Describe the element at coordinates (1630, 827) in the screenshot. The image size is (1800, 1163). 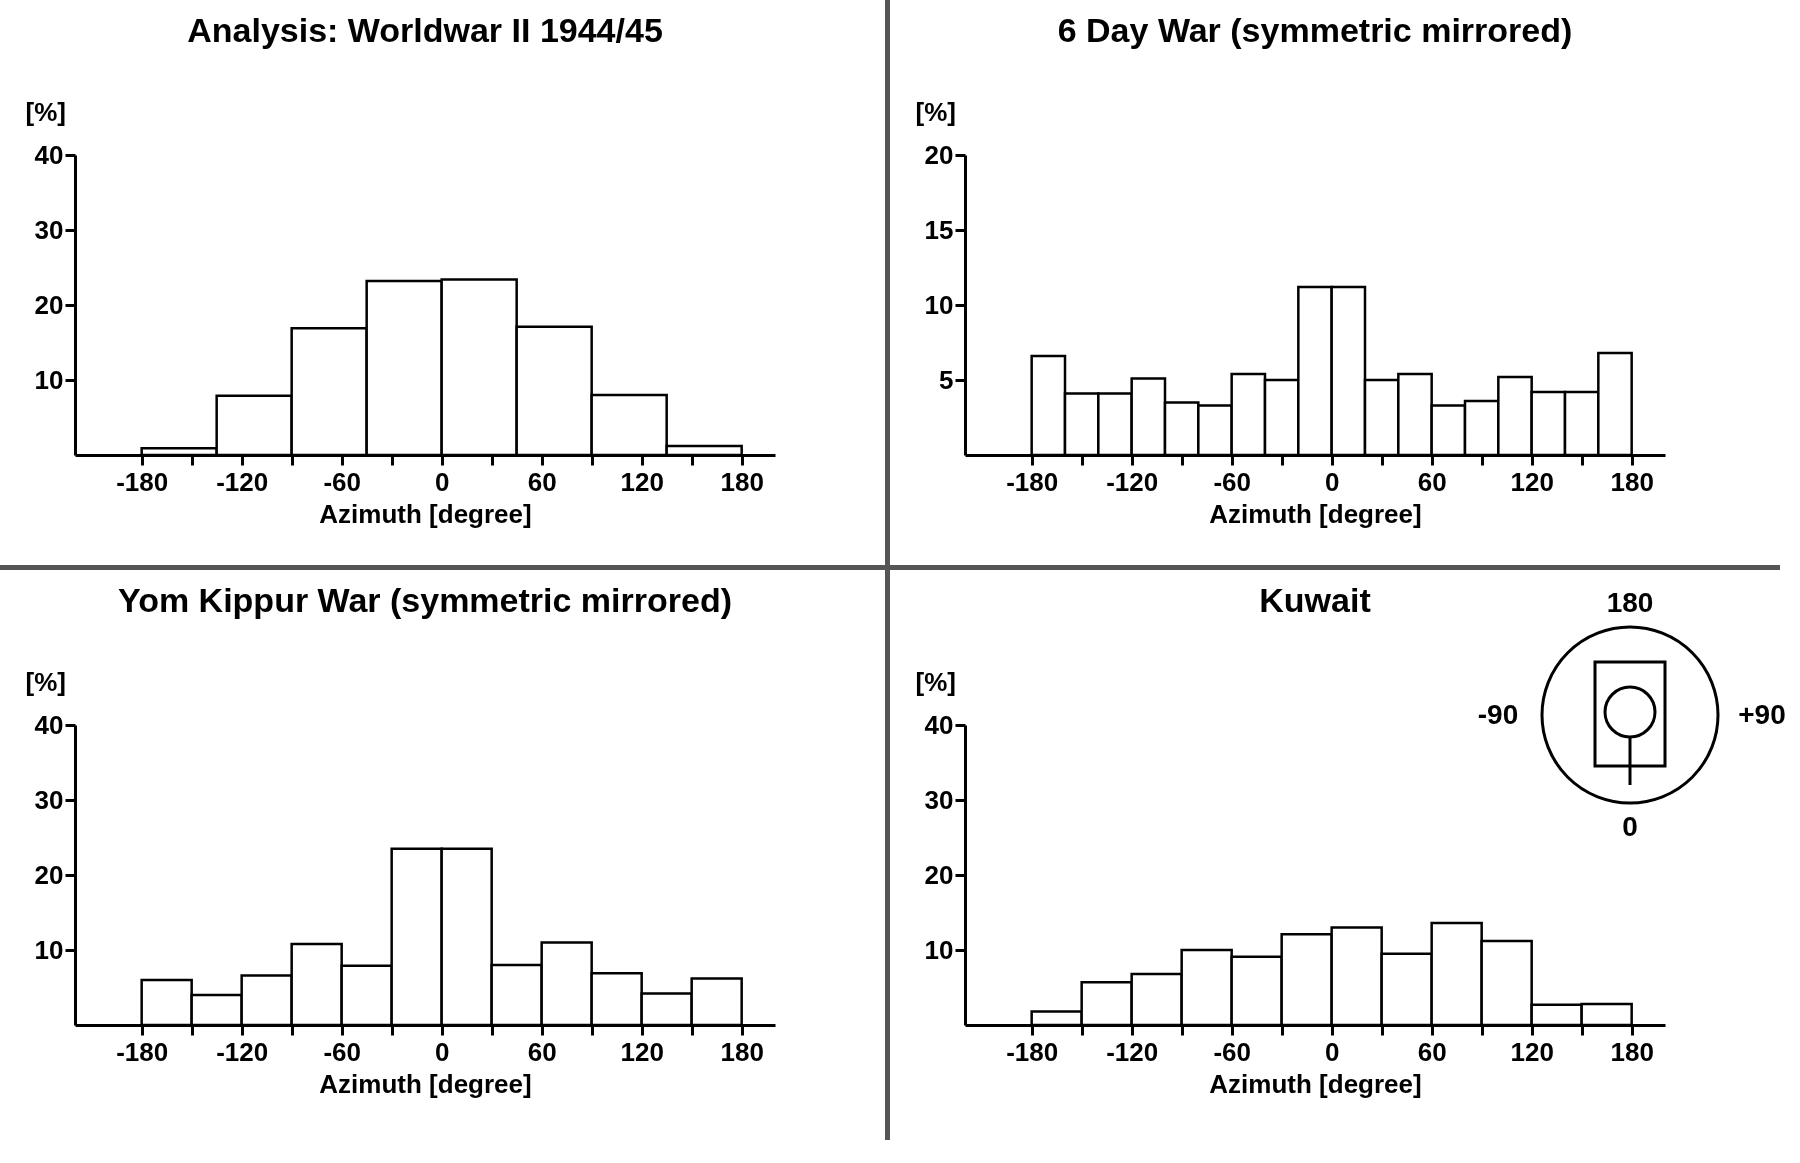
I see `annotation: 0` at that location.